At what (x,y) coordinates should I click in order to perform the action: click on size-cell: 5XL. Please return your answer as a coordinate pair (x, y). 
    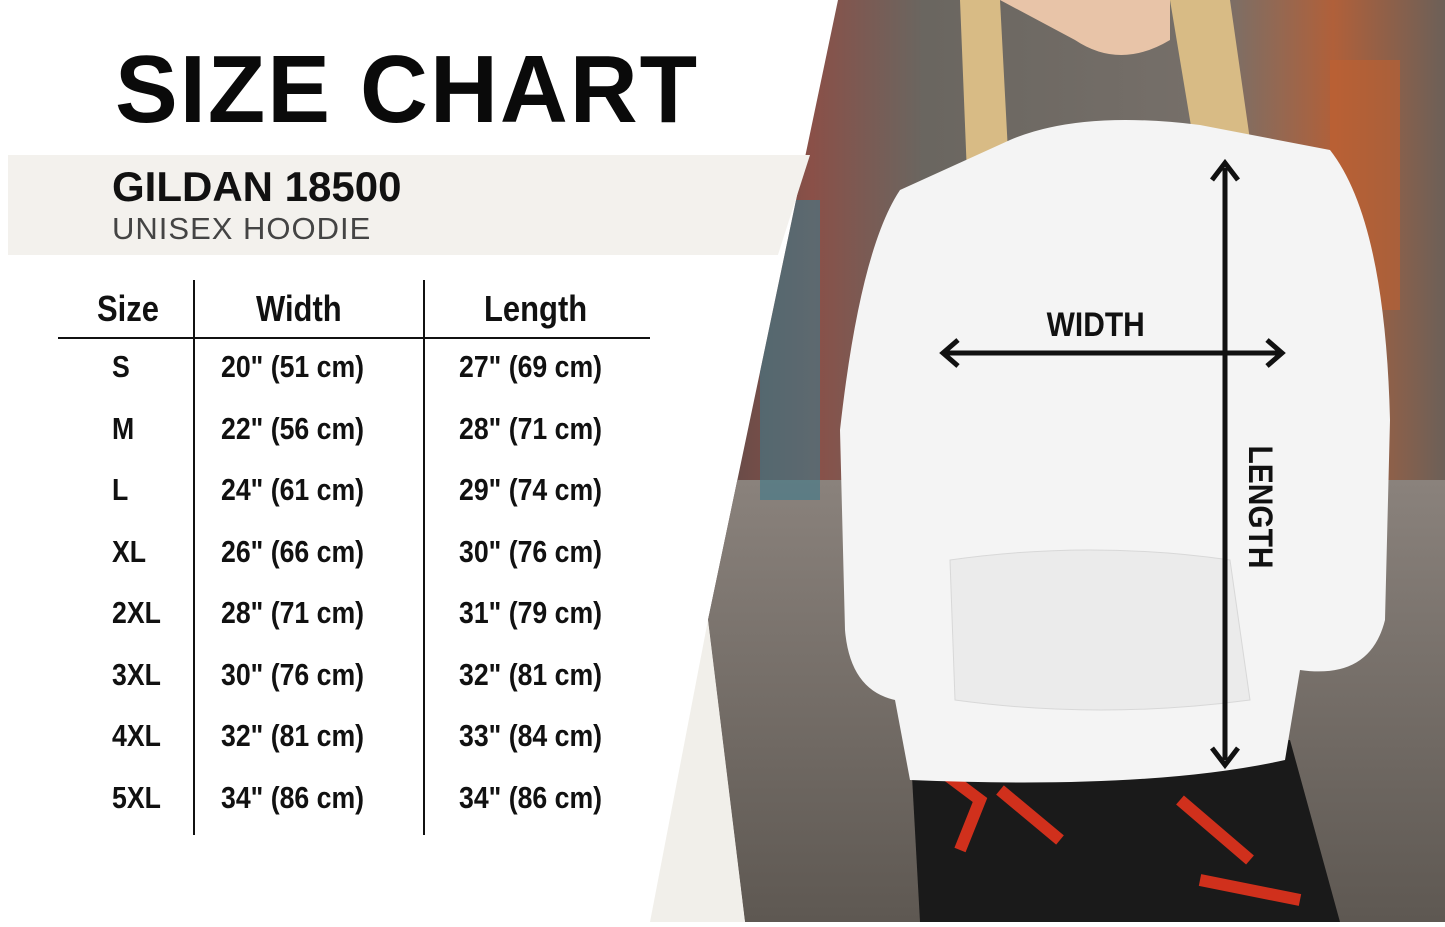
    Looking at the image, I should click on (136, 797).